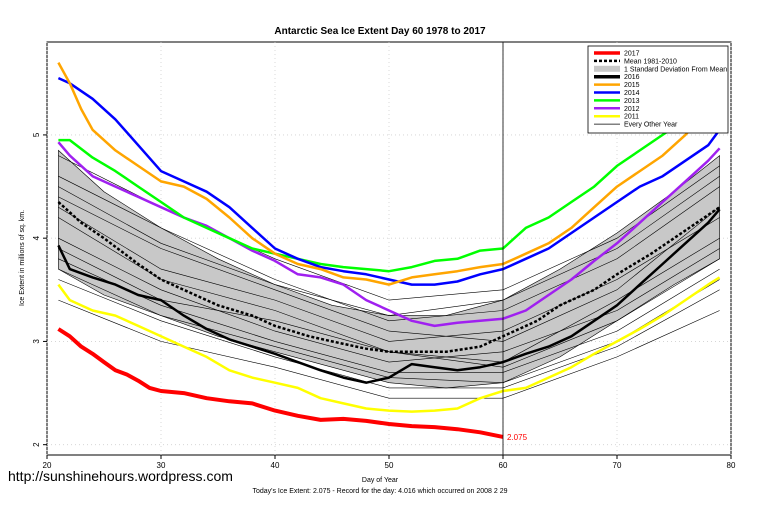 This screenshot has height=505, width=759. What do you see at coordinates (389, 465) in the screenshot?
I see `x-tick-label: 50` at bounding box center [389, 465].